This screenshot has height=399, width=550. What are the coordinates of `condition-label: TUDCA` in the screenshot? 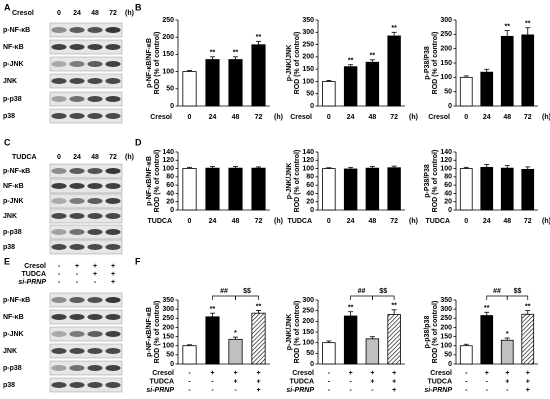 It's located at (302, 381).